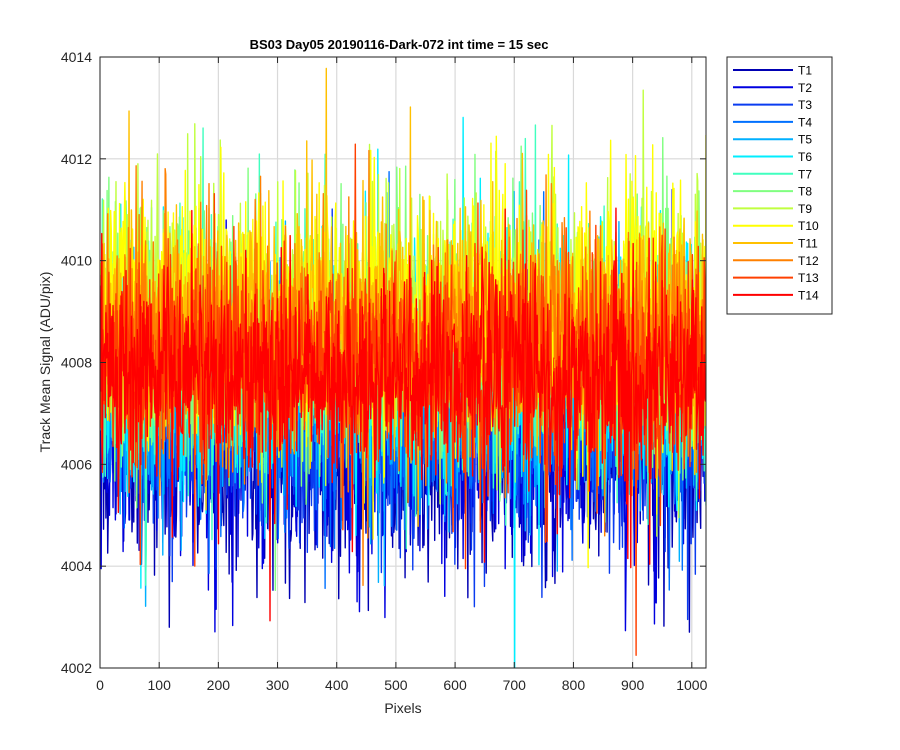  What do you see at coordinates (76, 566) in the screenshot?
I see `y-tick-label: 4004` at bounding box center [76, 566].